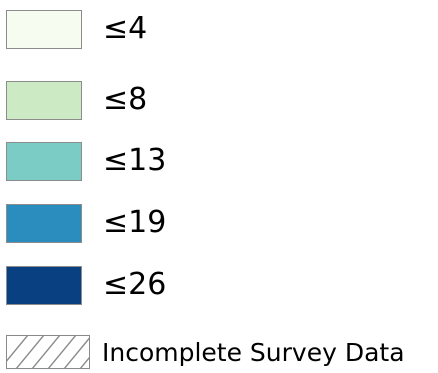 This screenshot has height=373, width=438. What do you see at coordinates (86, 223) in the screenshot?
I see `legend-item-4: ≤19` at bounding box center [86, 223].